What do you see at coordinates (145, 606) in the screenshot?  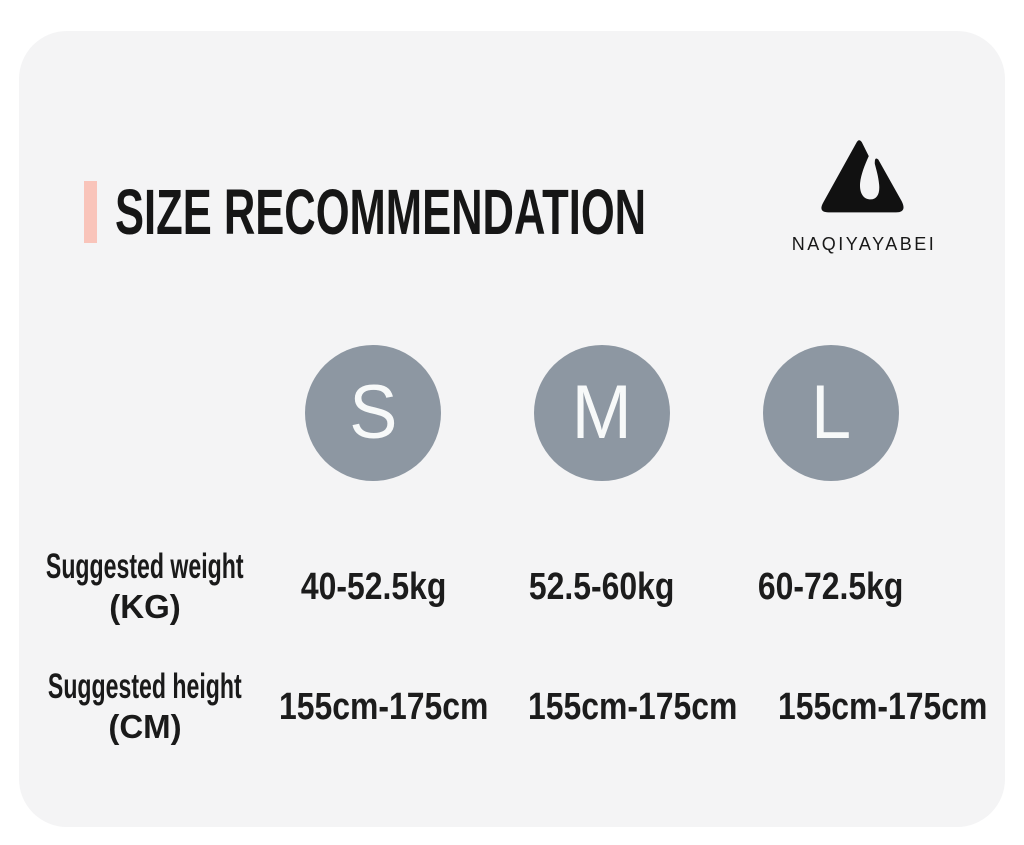 I see `row-label-weight-line2: (KG)` at bounding box center [145, 606].